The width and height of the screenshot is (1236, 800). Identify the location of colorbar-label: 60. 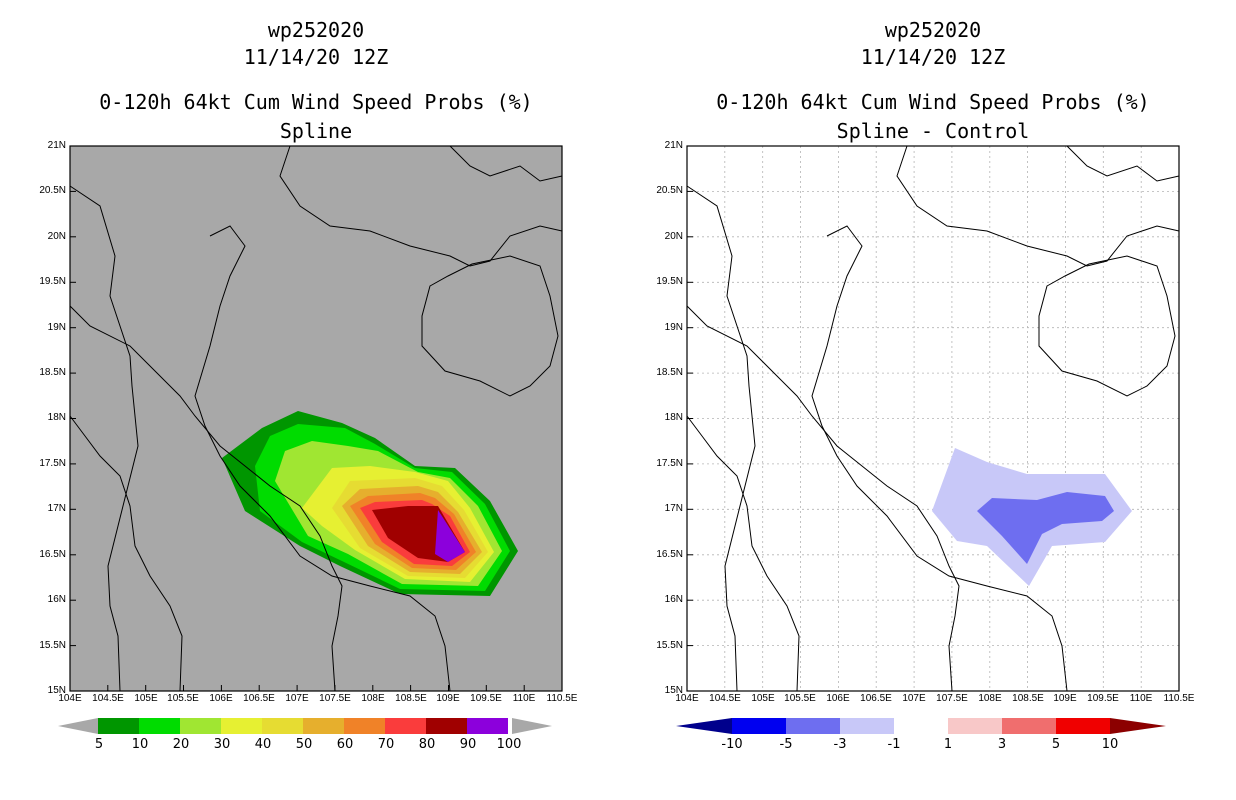
(345, 744).